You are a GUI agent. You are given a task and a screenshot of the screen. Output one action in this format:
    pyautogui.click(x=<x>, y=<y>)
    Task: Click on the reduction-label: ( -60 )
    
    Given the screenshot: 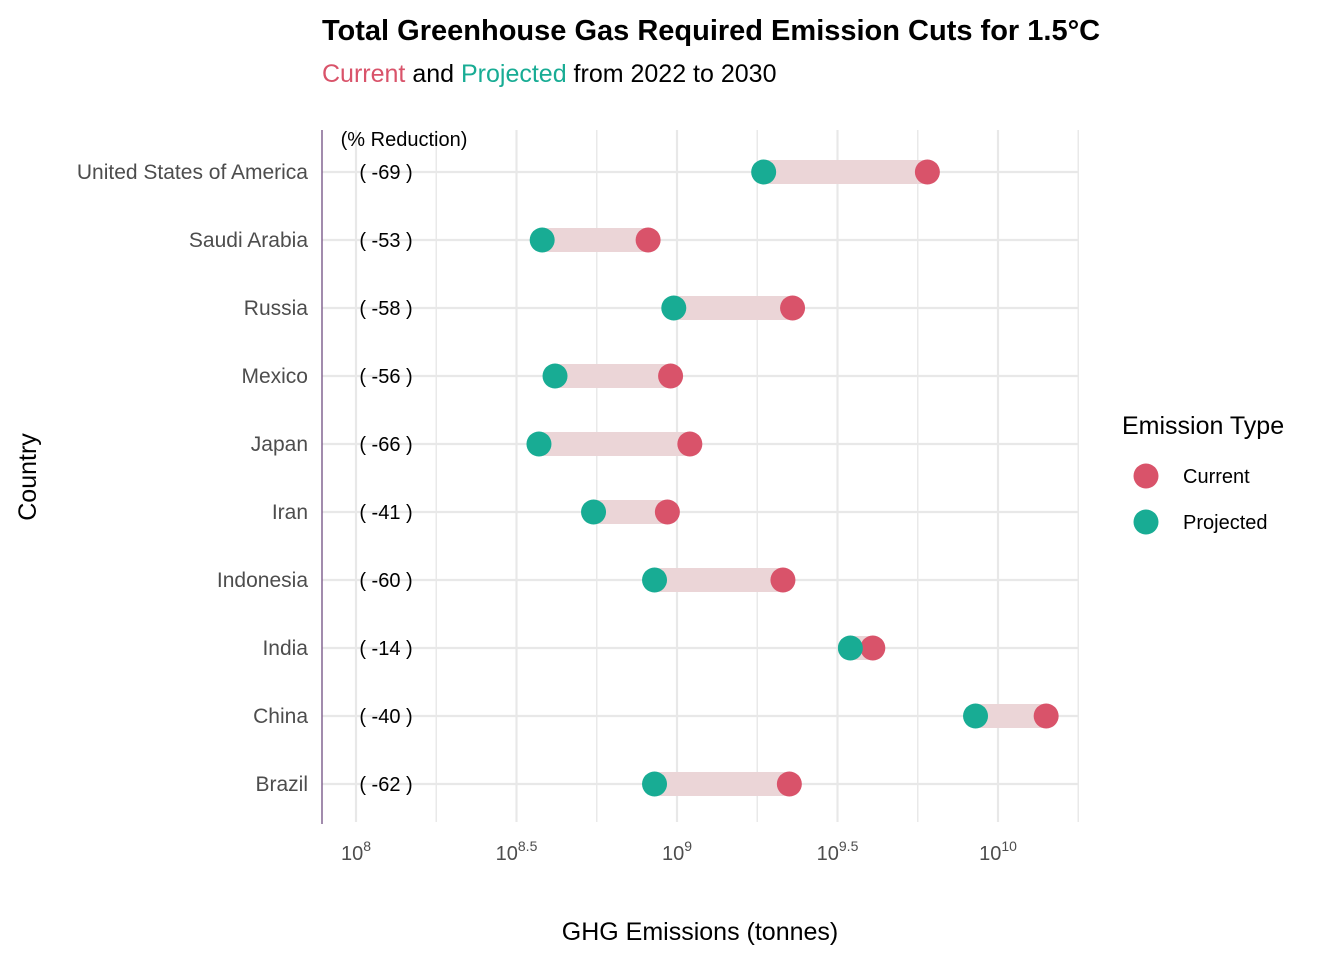 What is the action you would take?
    pyautogui.click(x=385, y=581)
    